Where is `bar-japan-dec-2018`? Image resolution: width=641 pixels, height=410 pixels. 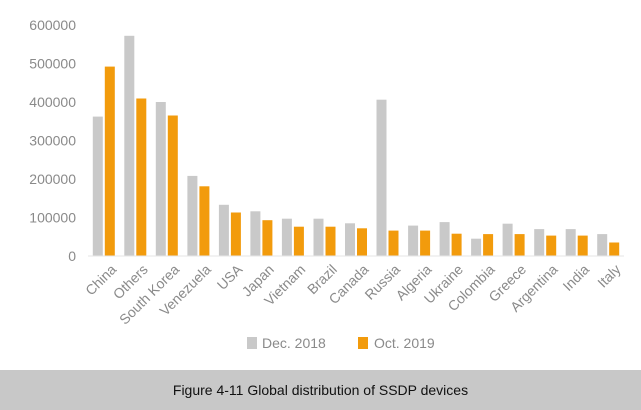 bar-japan-dec-2018 is located at coordinates (255, 233).